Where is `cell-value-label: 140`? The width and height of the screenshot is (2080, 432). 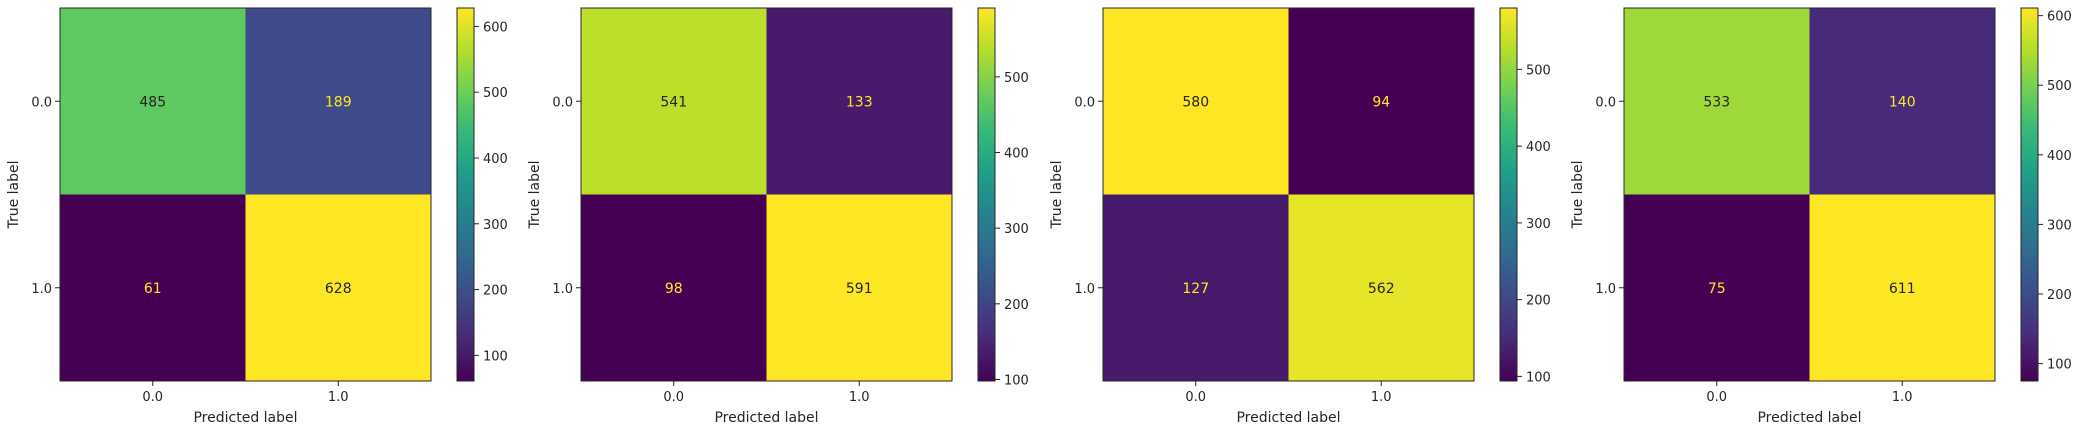
cell-value-label: 140 is located at coordinates (1902, 102).